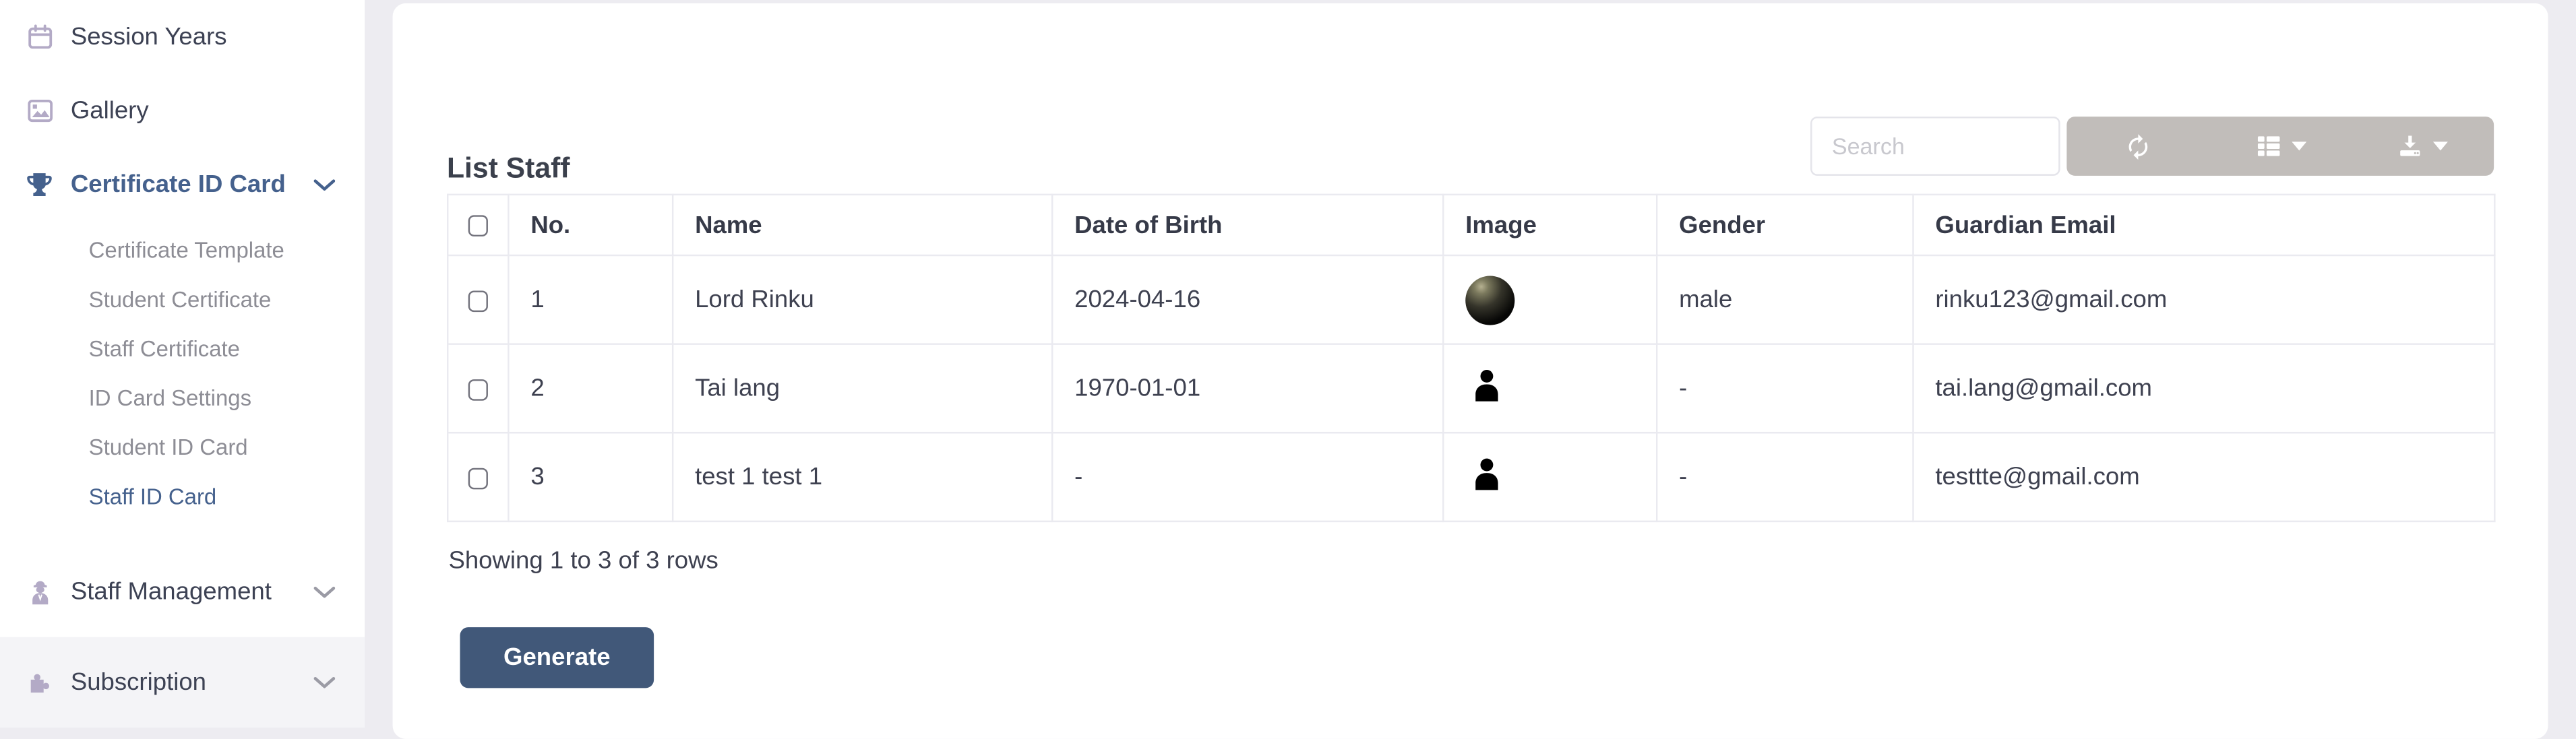 The image size is (2576, 739). I want to click on staff-photo-avatar, so click(1490, 300).